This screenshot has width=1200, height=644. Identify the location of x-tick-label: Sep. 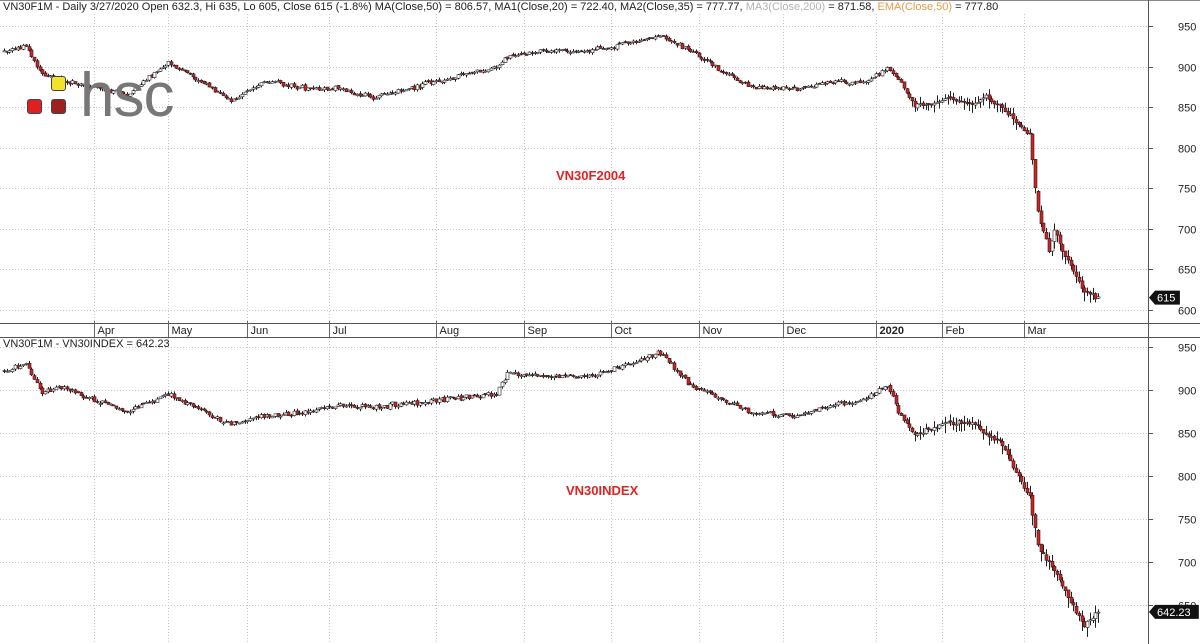
(538, 331).